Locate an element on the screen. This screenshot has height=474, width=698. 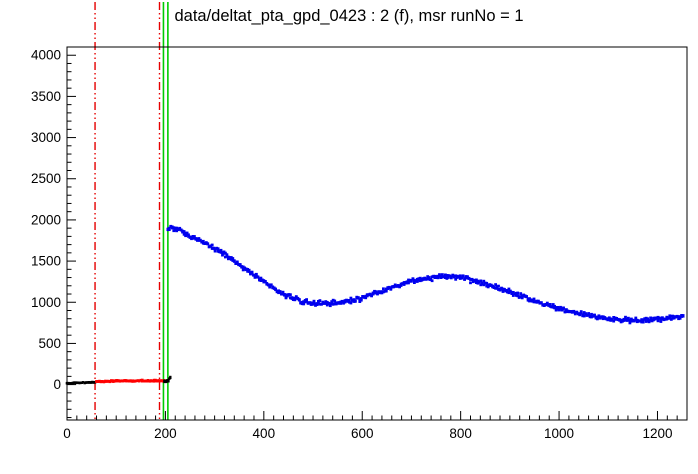
y-tick-label: 4000 is located at coordinates (46, 55).